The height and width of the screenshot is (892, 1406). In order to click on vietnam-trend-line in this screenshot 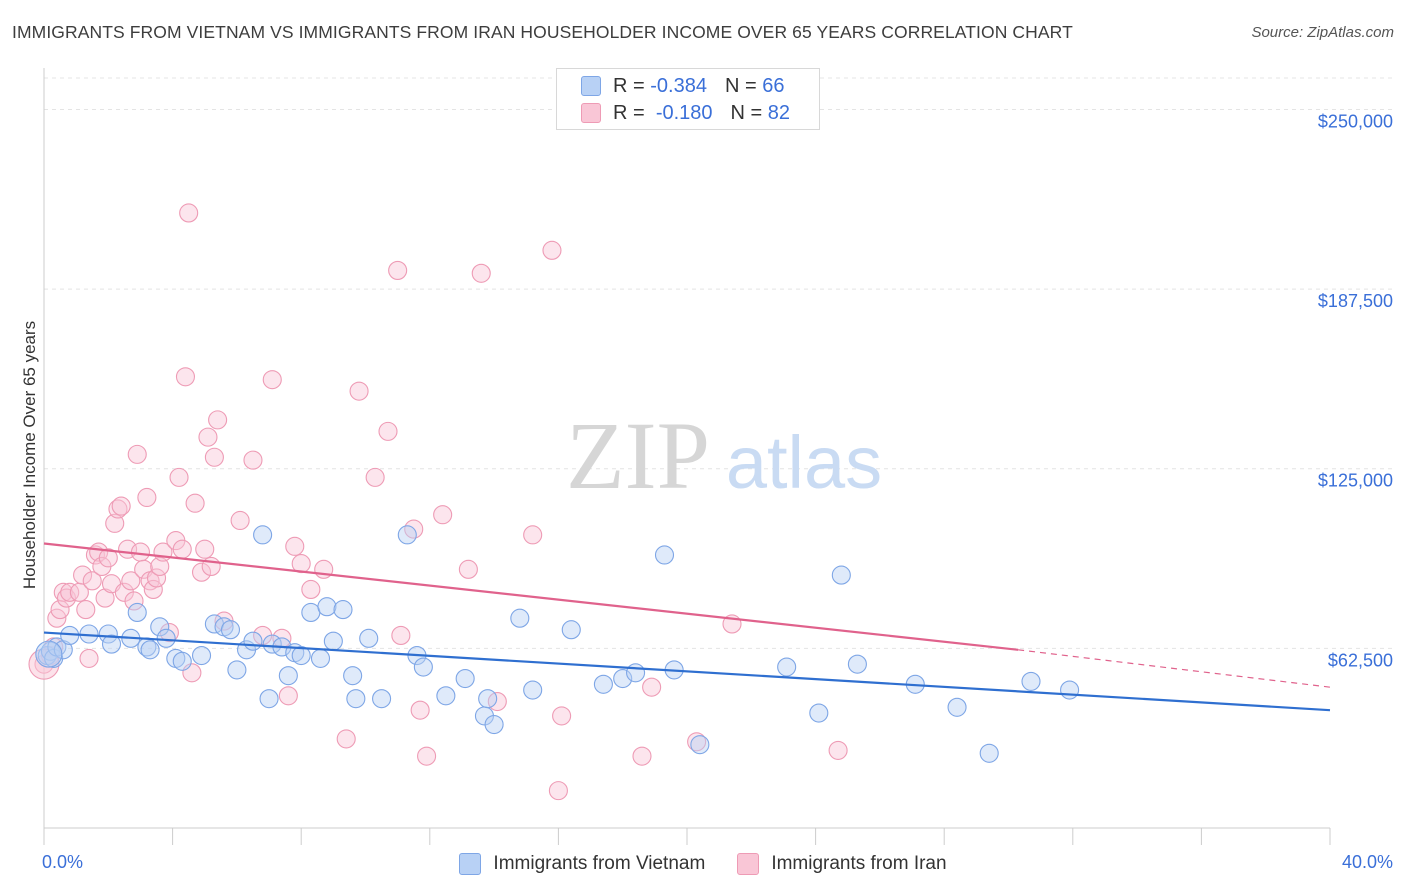, I will do `click(687, 671)`.